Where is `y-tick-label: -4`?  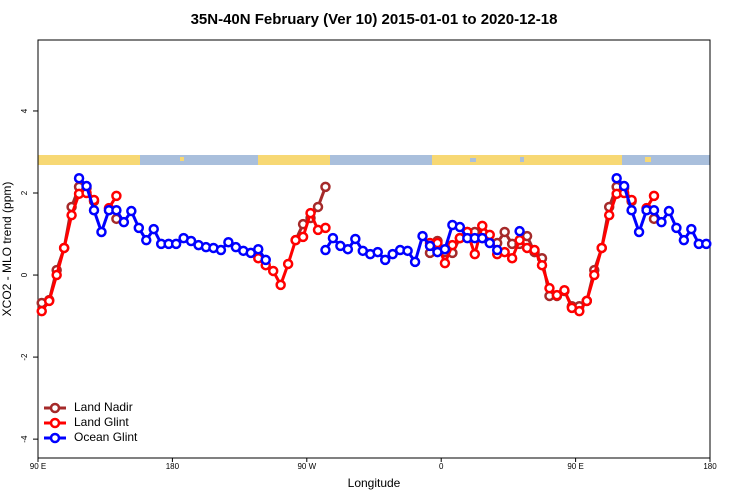
y-tick-label: -4 is located at coordinates (24, 439).